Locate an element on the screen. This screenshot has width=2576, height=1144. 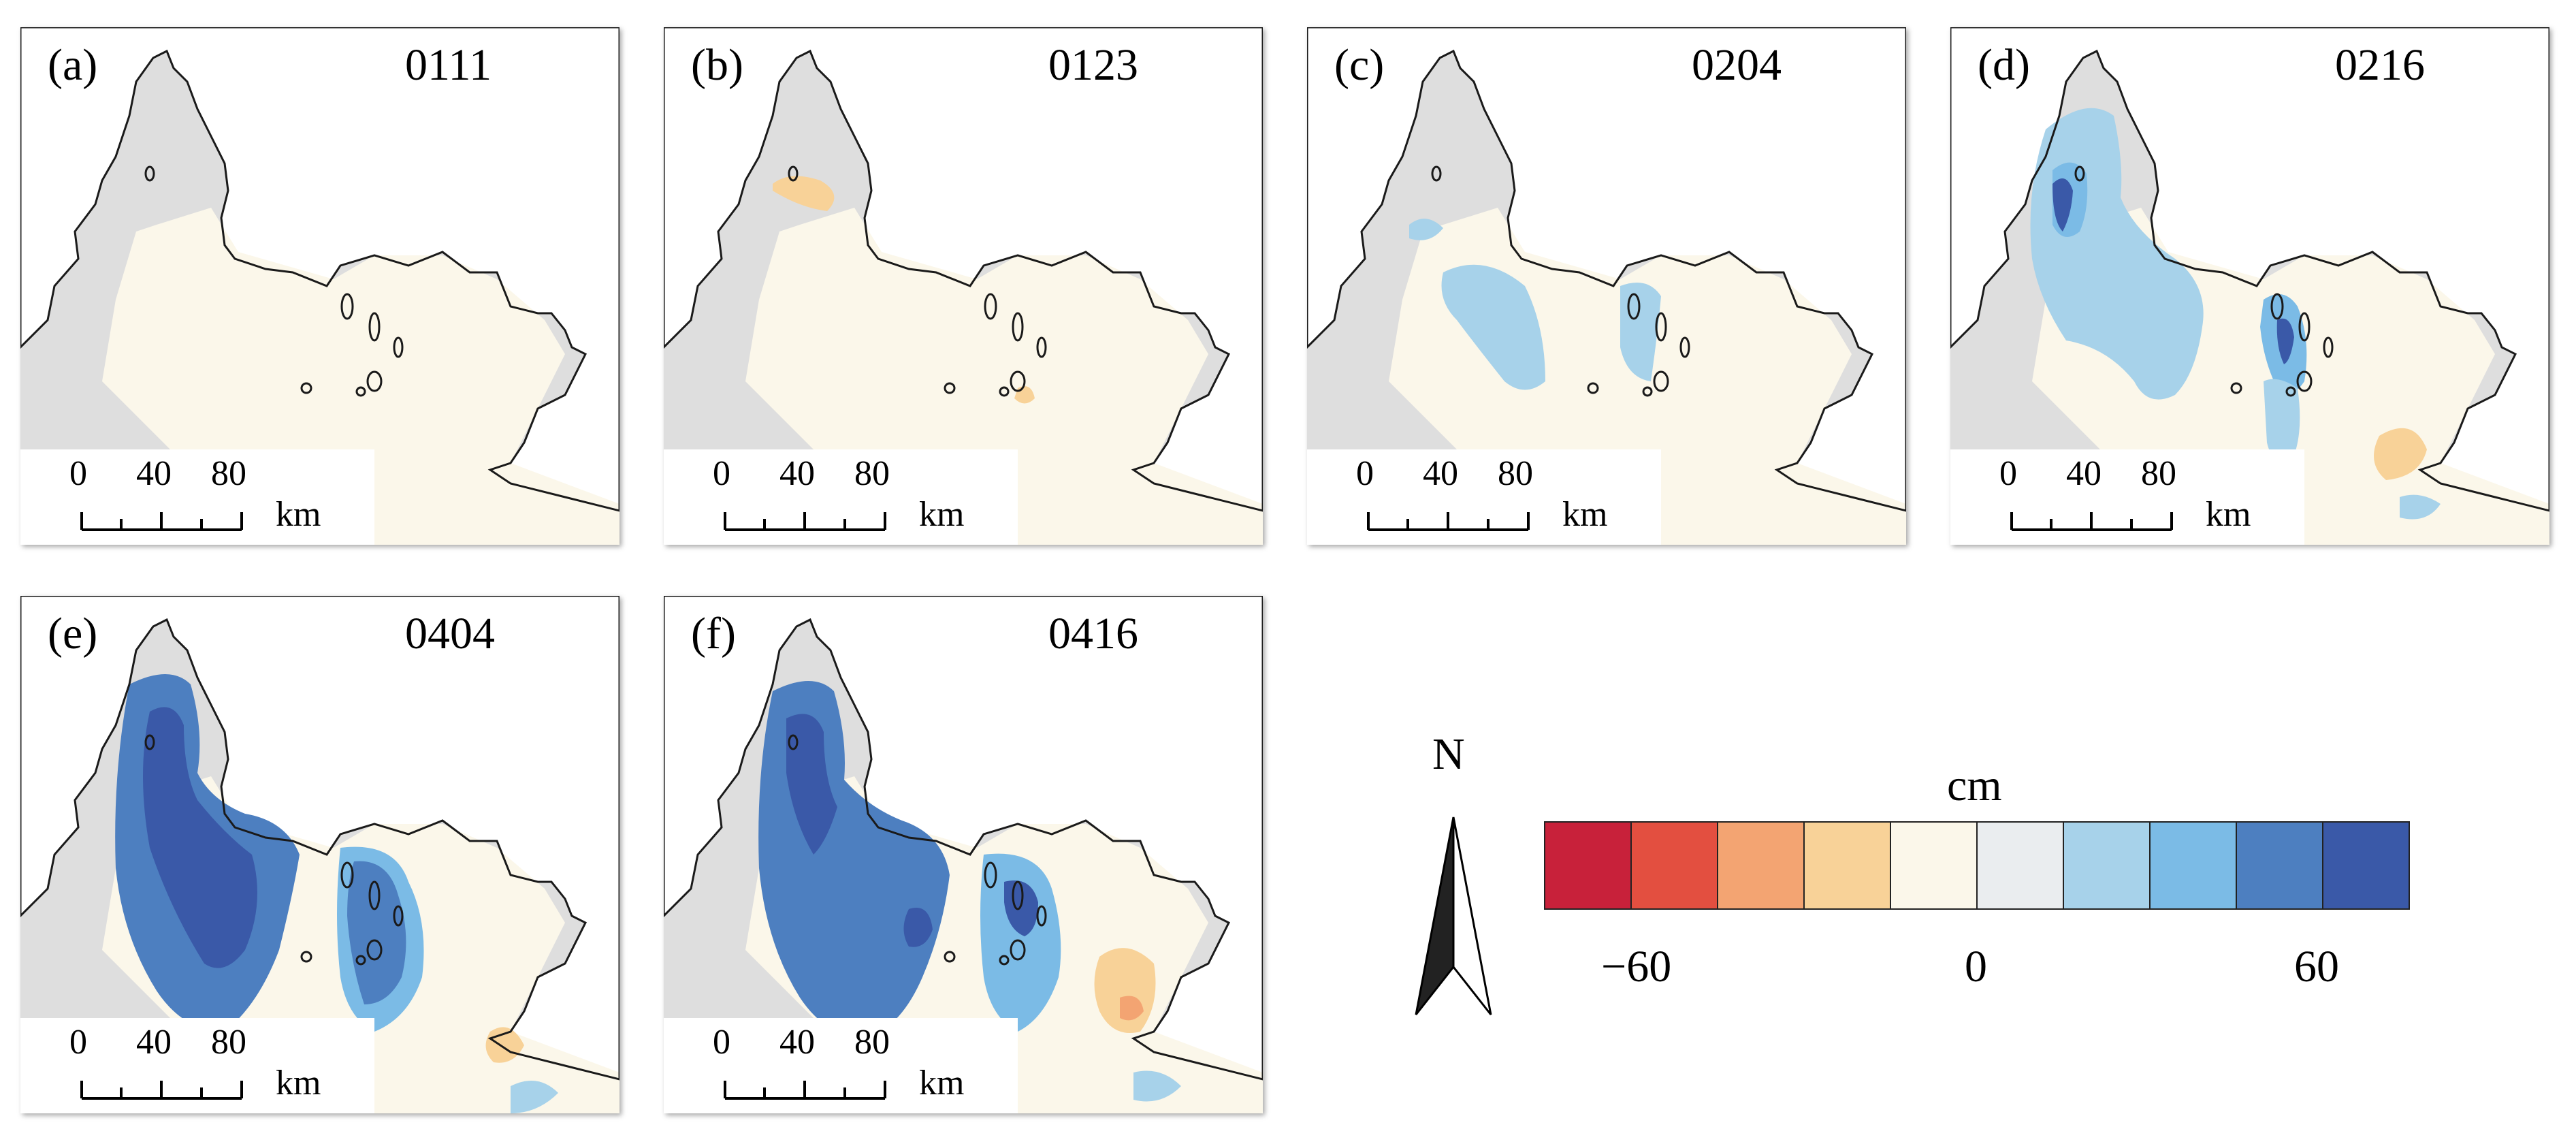
map-panel-e: (e) 0404 0 40 80 km is located at coordinates (319, 855).